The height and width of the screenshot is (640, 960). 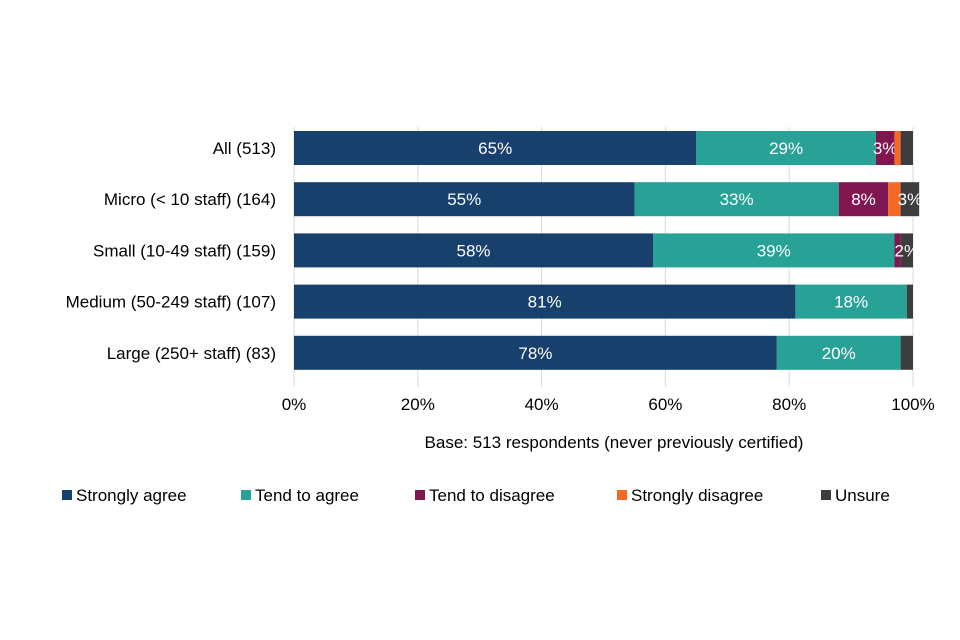 I want to click on category-label: Large (250+ staff) (83), so click(x=191, y=353).